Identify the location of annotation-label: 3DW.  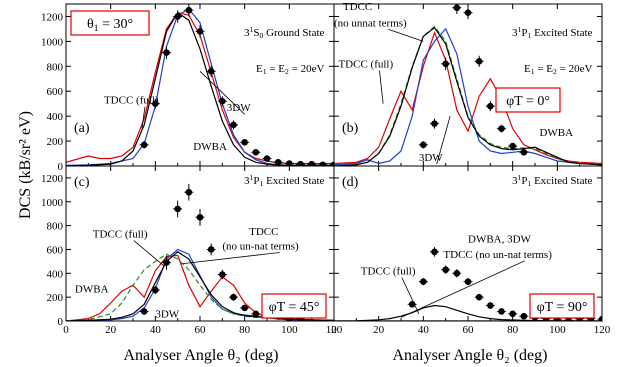
(239, 108).